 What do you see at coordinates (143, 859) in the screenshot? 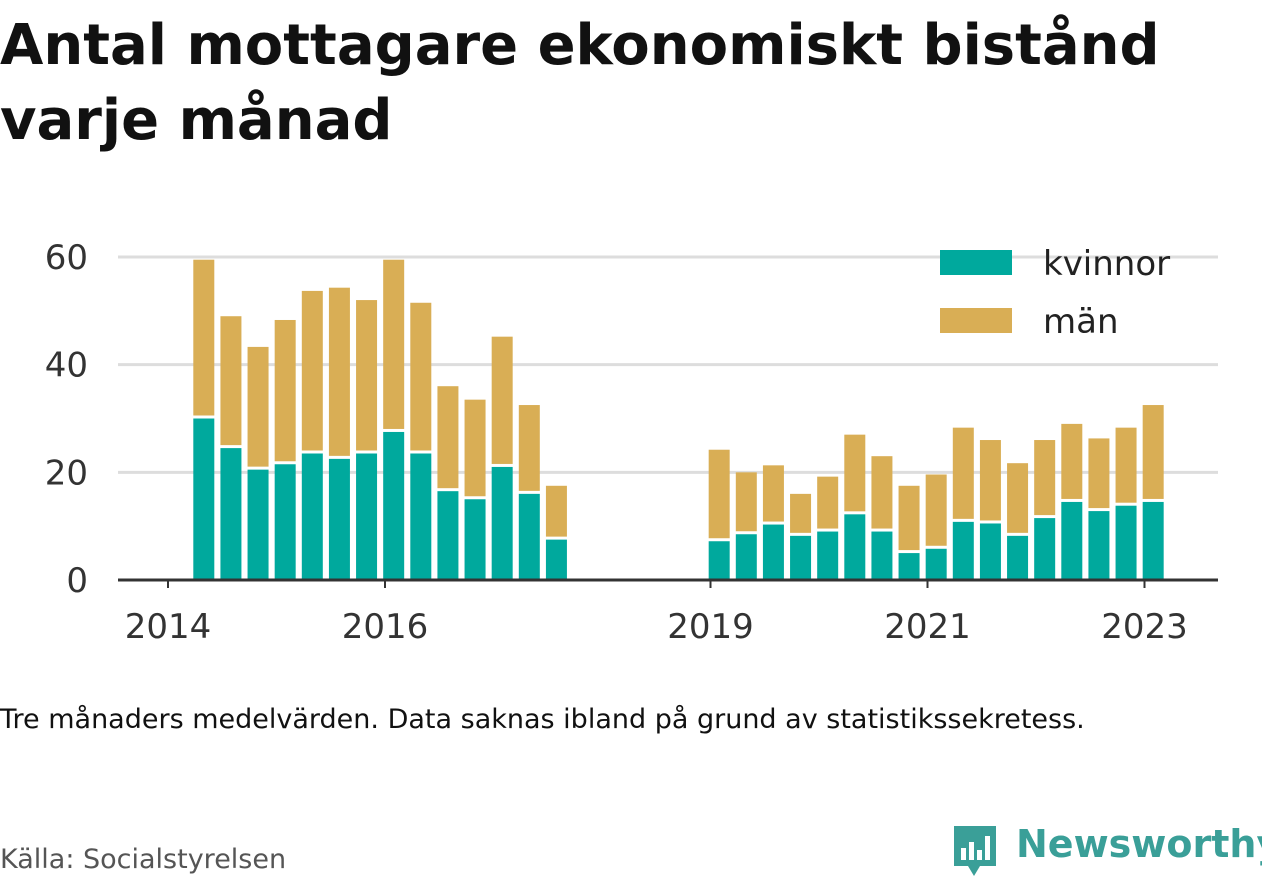
I see `source-credit: Källa: Socialstyrelsen` at bounding box center [143, 859].